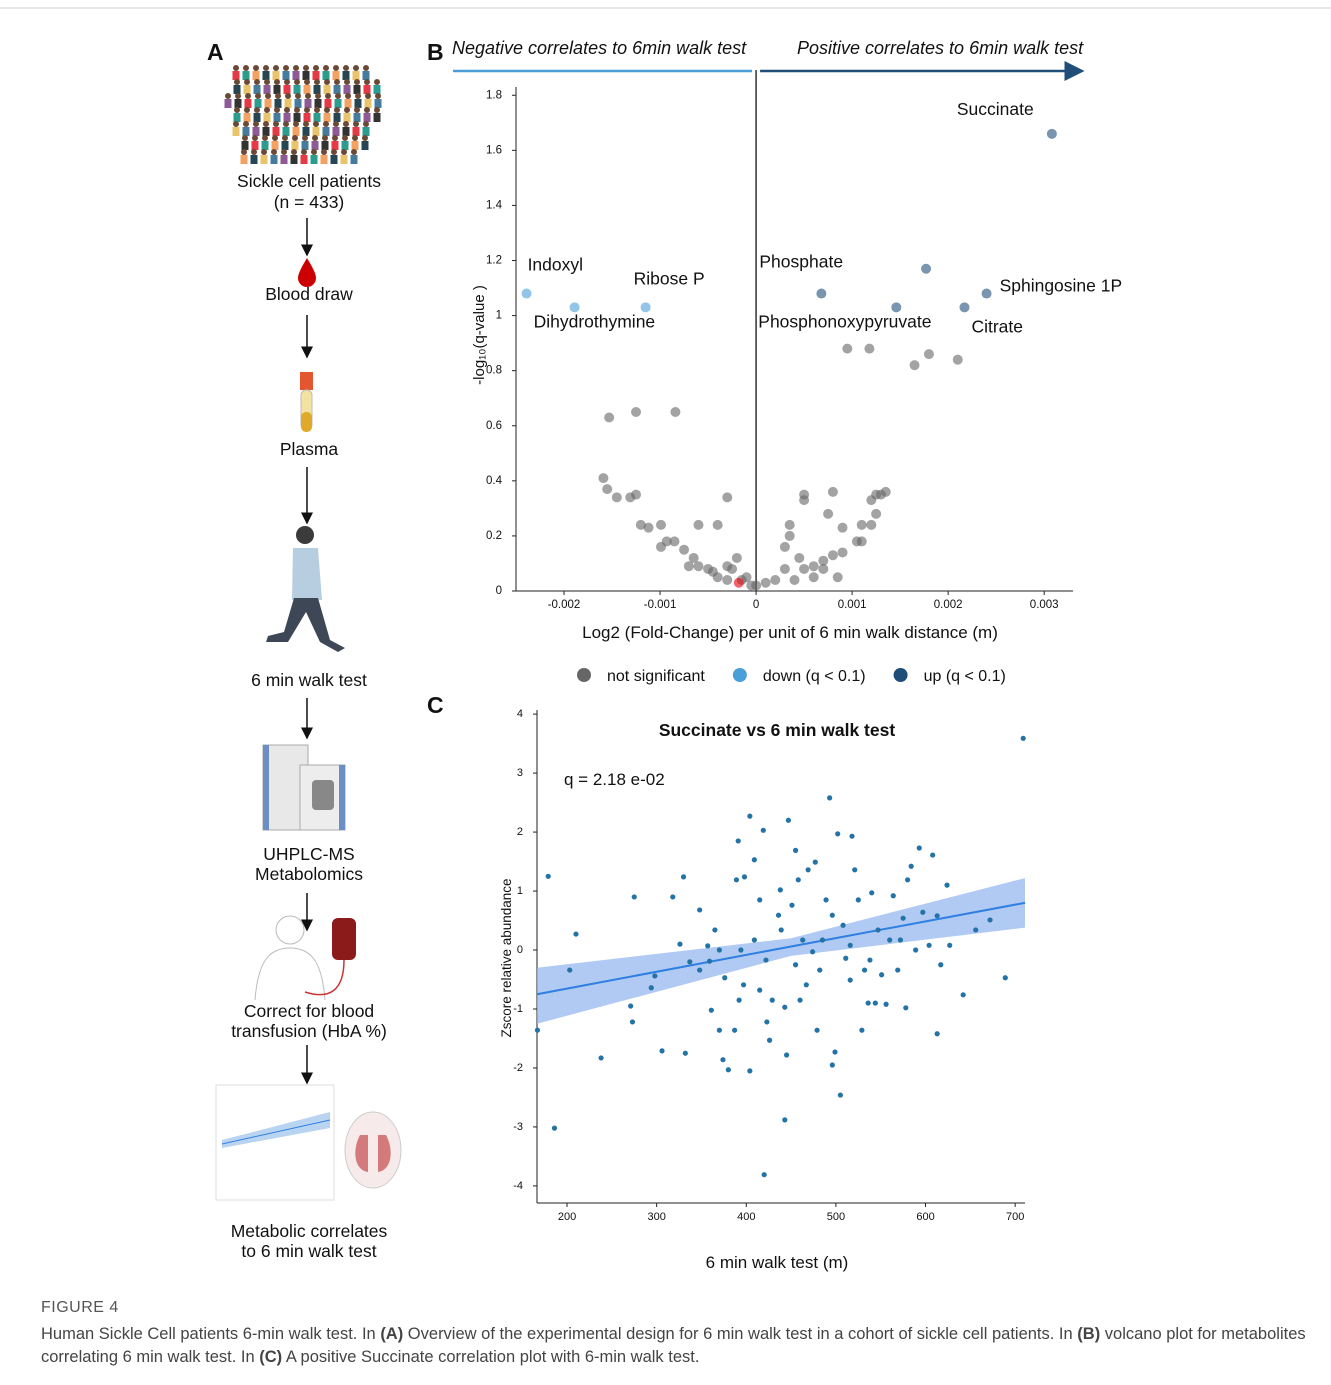 This screenshot has height=1385, width=1331. What do you see at coordinates (305, 958) in the screenshot?
I see `transfusion-icon` at bounding box center [305, 958].